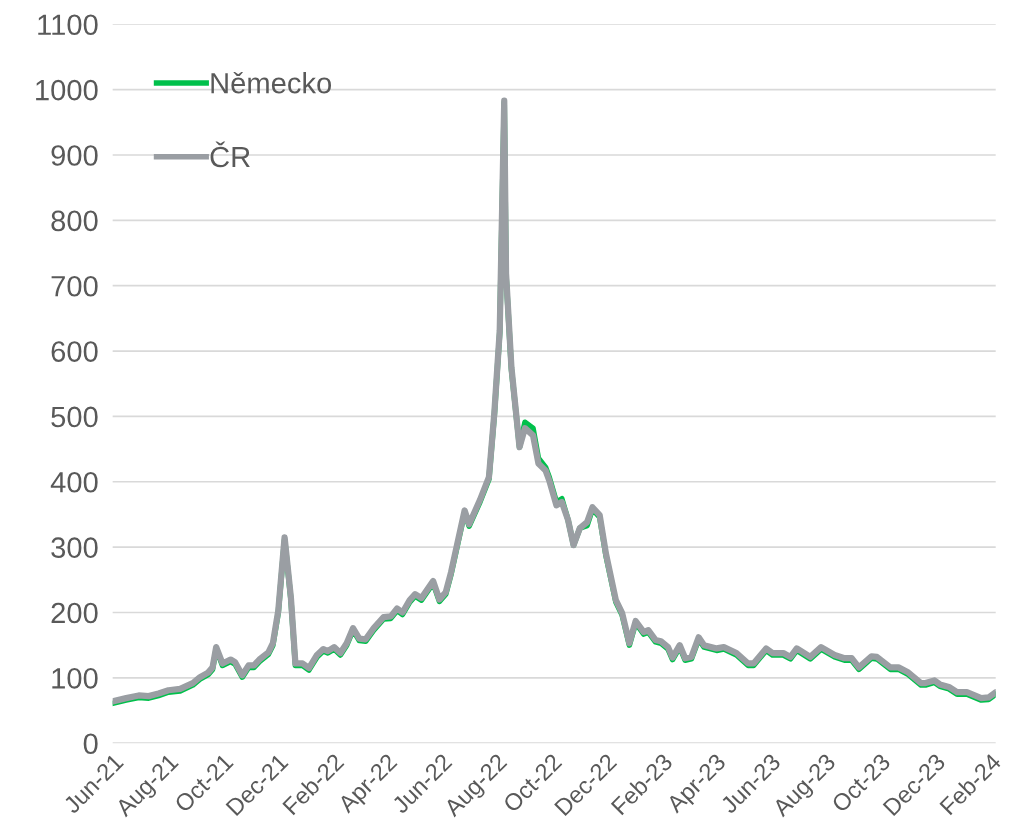 The height and width of the screenshot is (836, 1015). I want to click on y-tick-label: 900, so click(74, 155).